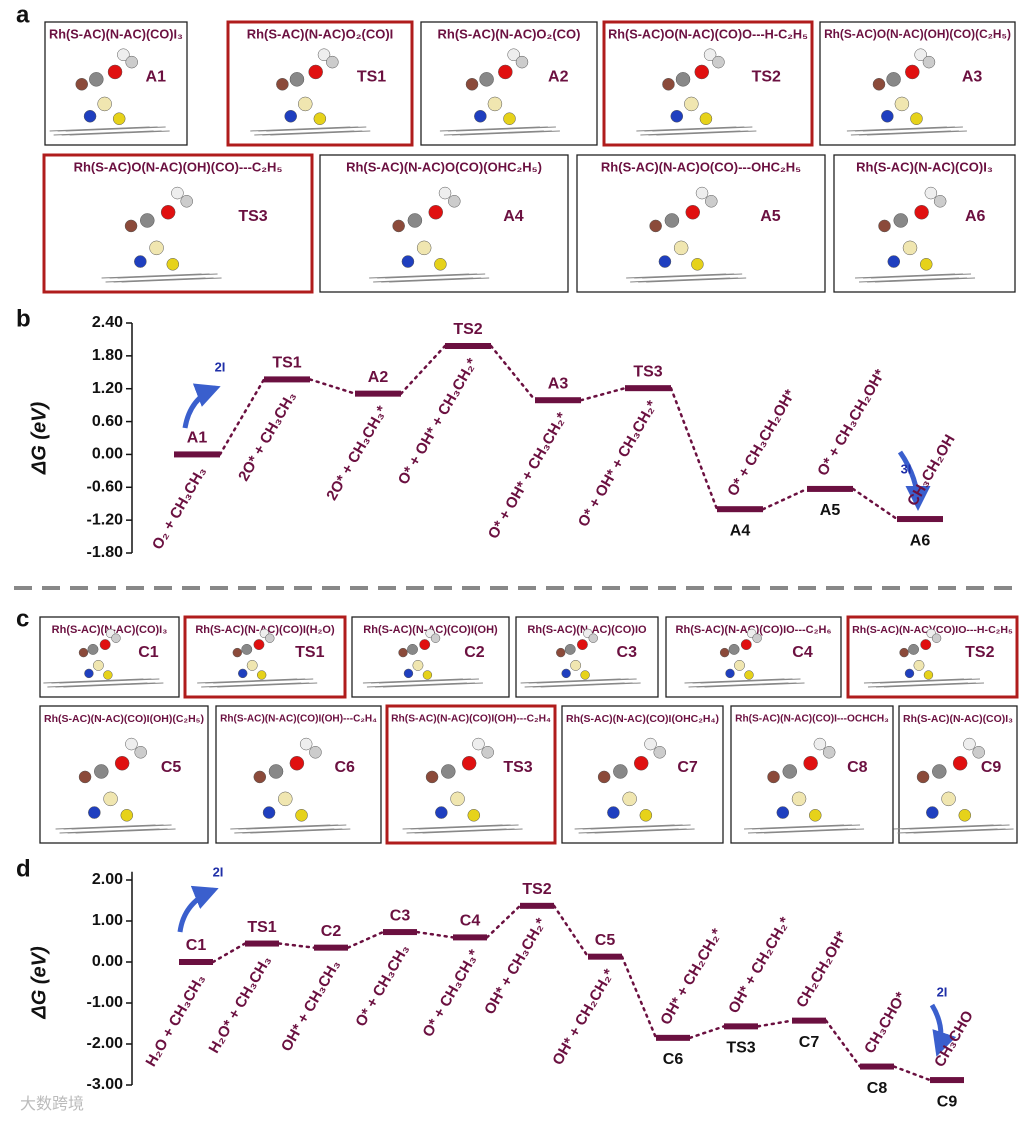 Image resolution: width=1031 pixels, height=1123 pixels. What do you see at coordinates (107, 454) in the screenshot?
I see `y-tick-label: 0.00` at bounding box center [107, 454].